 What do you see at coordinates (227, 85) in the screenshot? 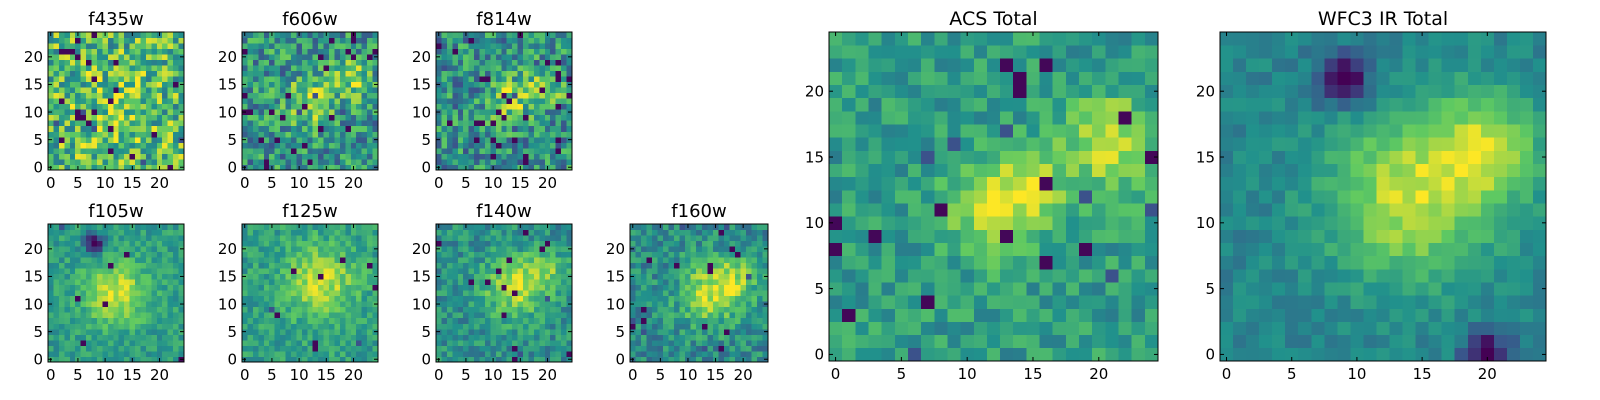
I see `y-tick-label: 15` at bounding box center [227, 85].